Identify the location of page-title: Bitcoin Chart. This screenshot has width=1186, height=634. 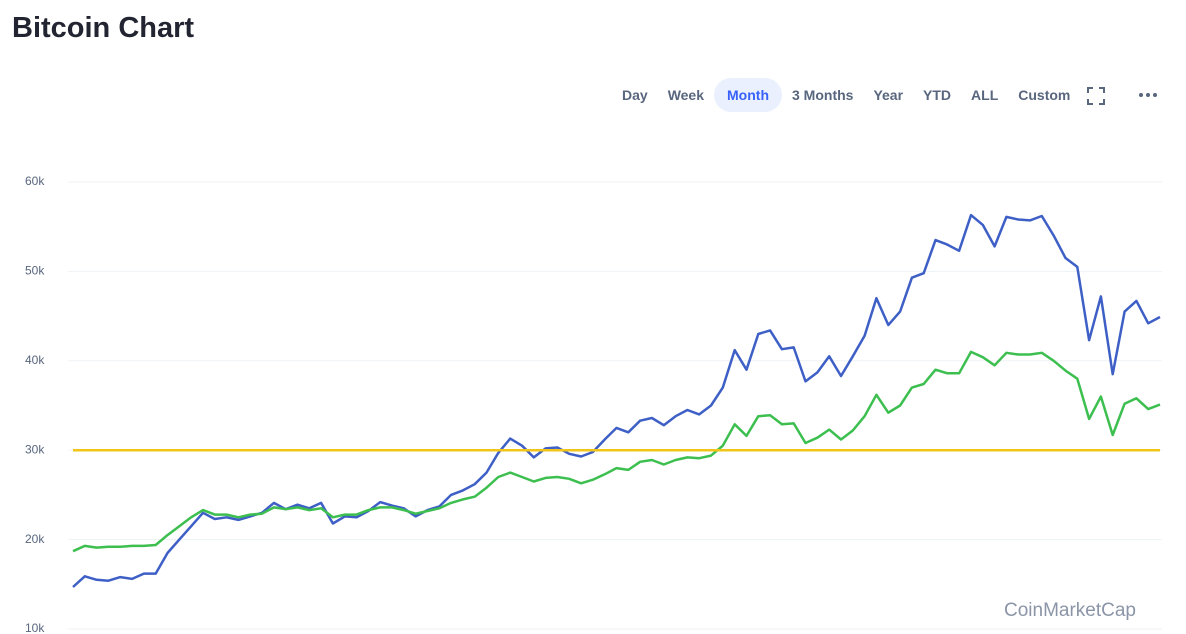
(103, 28).